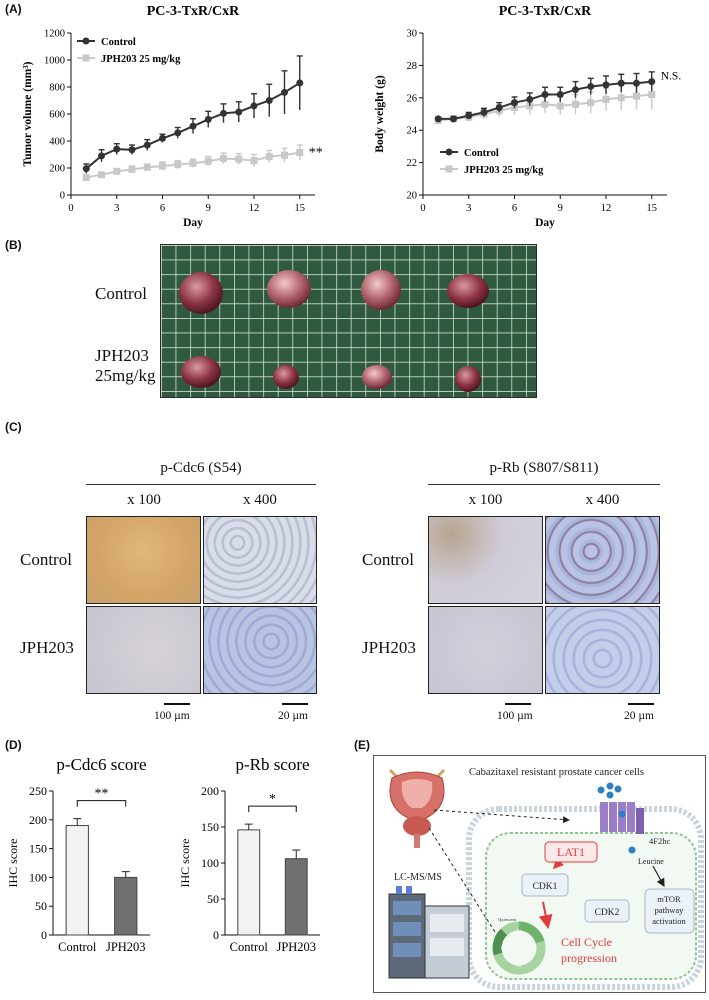  Describe the element at coordinates (13, 427) in the screenshot. I see `panel-c-letter: (C)` at that location.